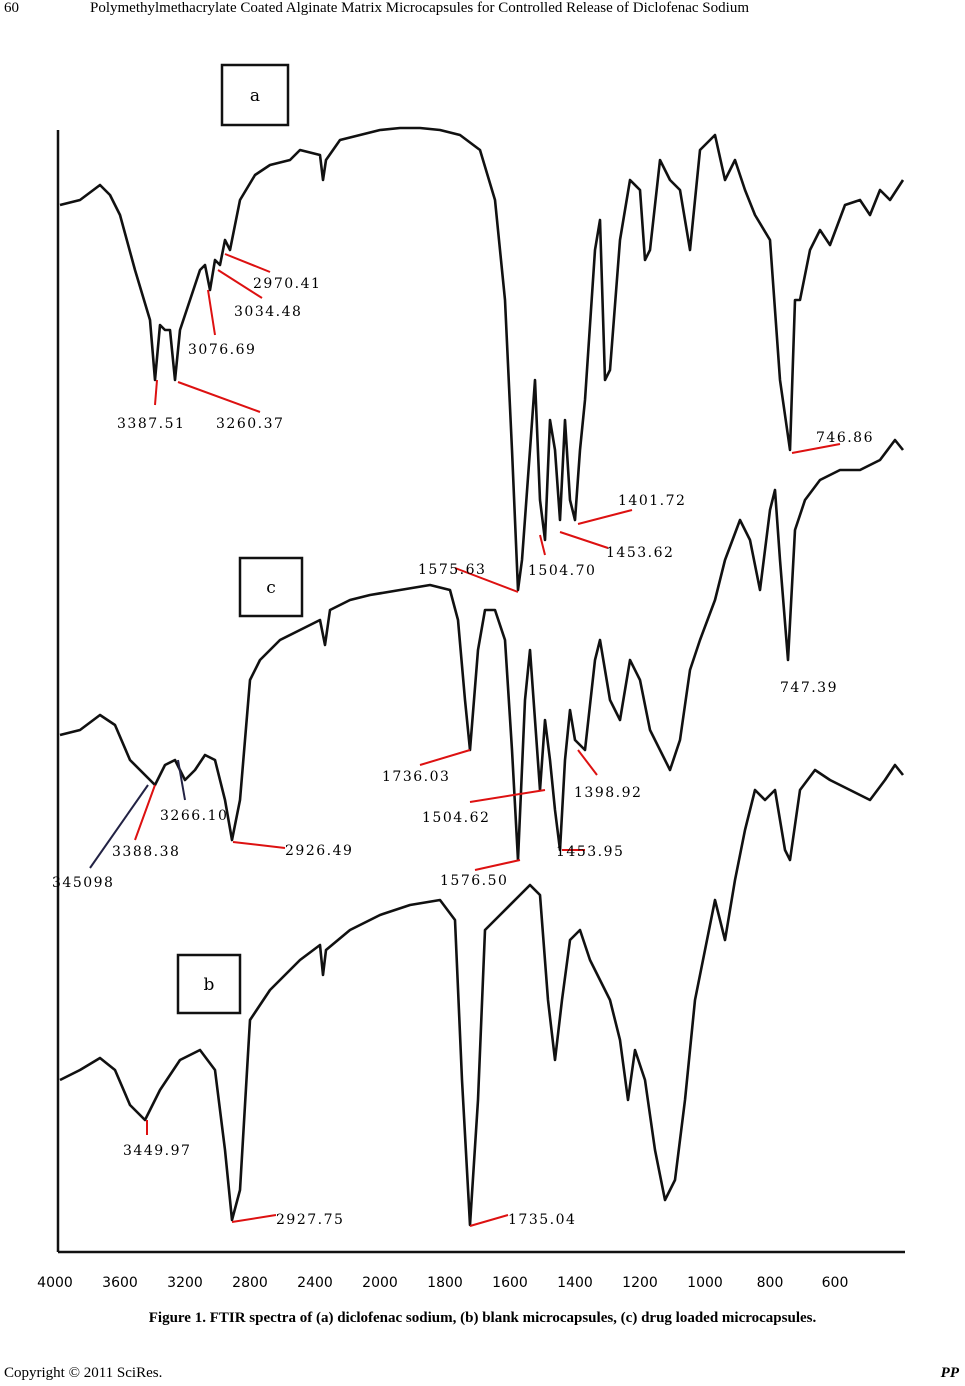 This screenshot has width=965, height=1386. What do you see at coordinates (185, 1283) in the screenshot?
I see `x-tick-label: 3200` at bounding box center [185, 1283].